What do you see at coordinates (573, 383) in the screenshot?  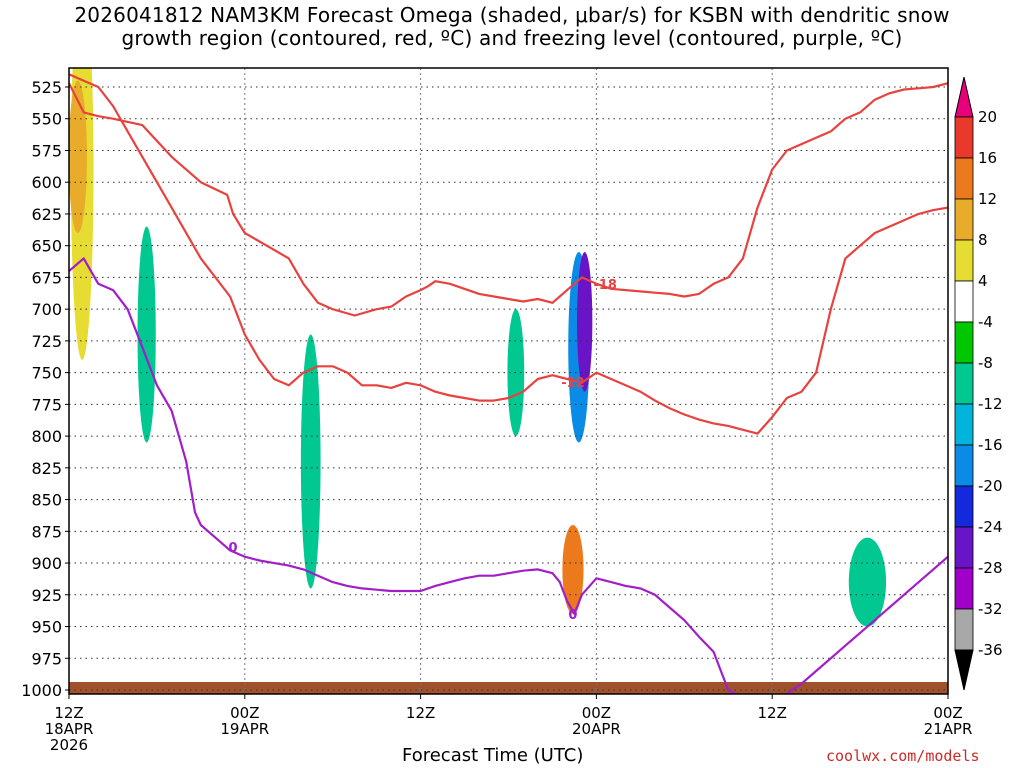 I see `contour-label: -12` at bounding box center [573, 383].